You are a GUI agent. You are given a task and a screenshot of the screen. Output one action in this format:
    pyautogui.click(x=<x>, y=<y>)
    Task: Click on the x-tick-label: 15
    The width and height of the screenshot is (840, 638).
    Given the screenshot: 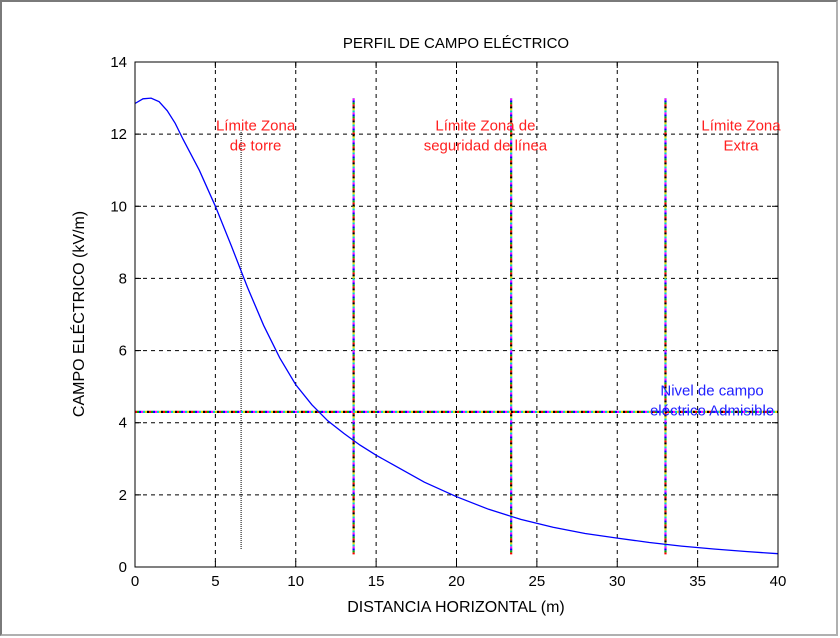 What is the action you would take?
    pyautogui.click(x=376, y=581)
    